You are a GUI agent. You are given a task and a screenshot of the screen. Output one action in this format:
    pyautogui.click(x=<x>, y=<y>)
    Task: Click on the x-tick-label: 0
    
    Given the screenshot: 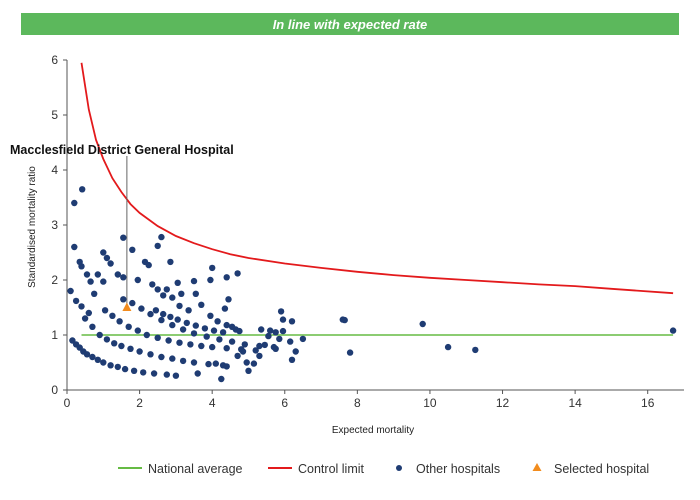 What is the action you would take?
    pyautogui.click(x=67, y=403)
    